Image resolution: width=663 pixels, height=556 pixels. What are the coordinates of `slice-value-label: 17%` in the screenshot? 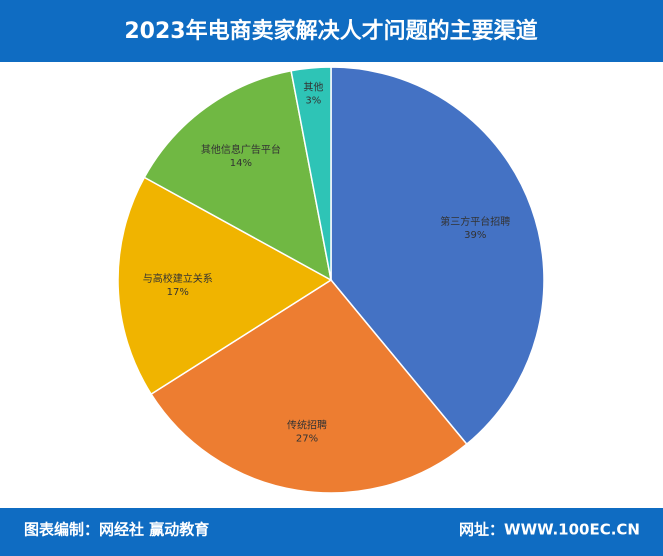 It's located at (178, 292).